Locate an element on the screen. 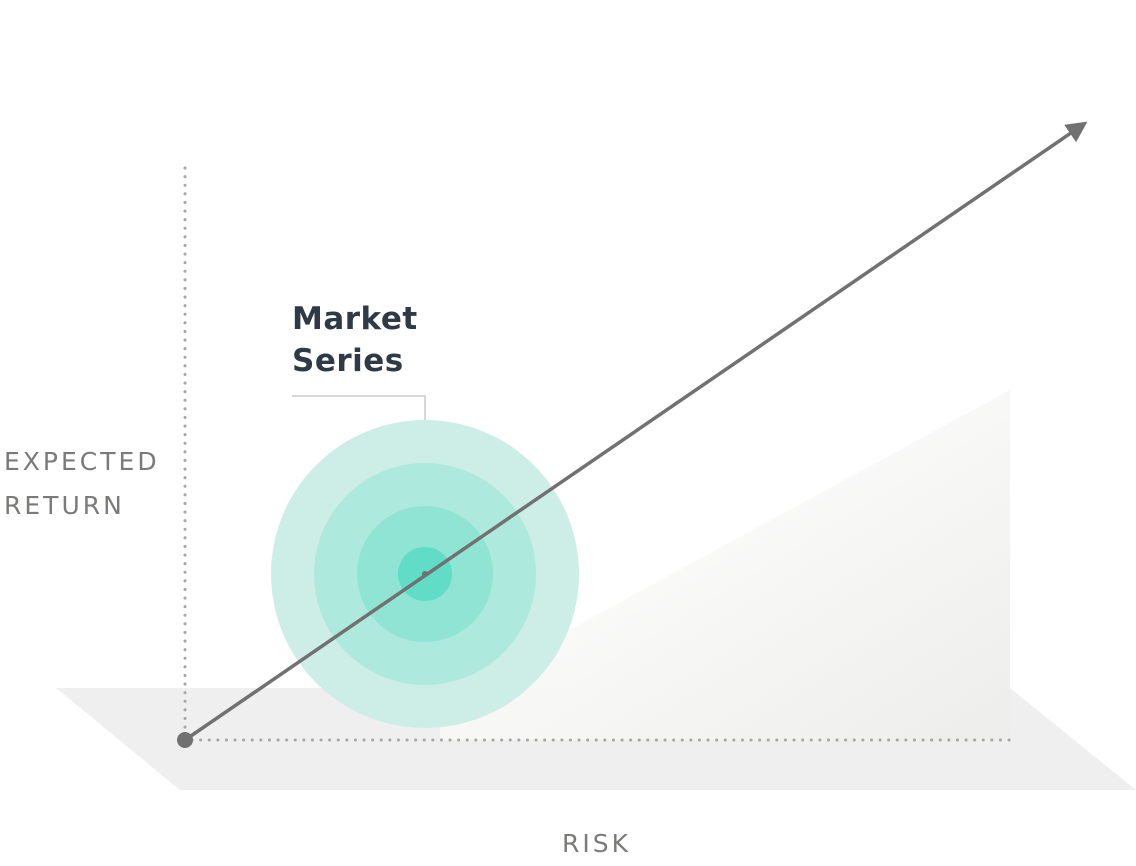 Image resolution: width=1136 pixels, height=866 pixels. y-axis-label-line2: RETURN is located at coordinates (64, 505).